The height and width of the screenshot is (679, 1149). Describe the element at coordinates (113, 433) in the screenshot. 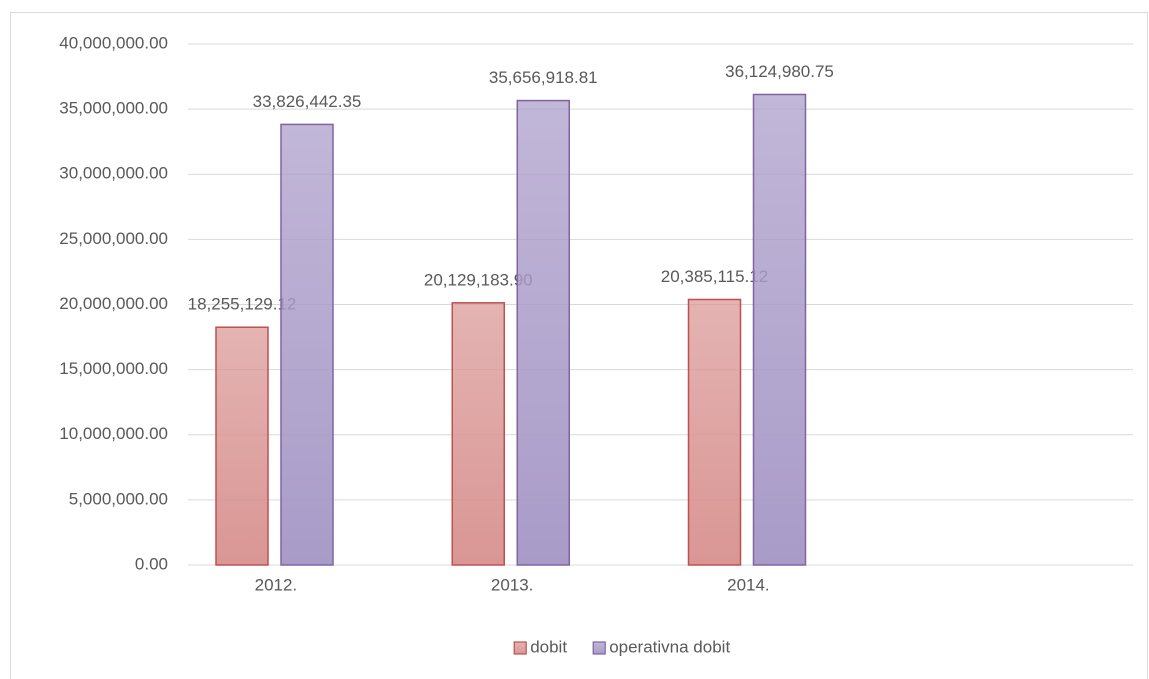

I see `y-tick-label: 10,000,000.00` at that location.